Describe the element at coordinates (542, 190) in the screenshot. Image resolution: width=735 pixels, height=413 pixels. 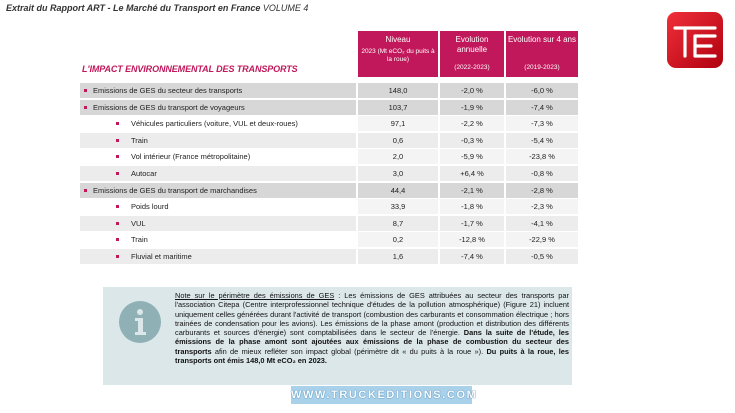
I see `table-cell: -2,8 %` at that location.